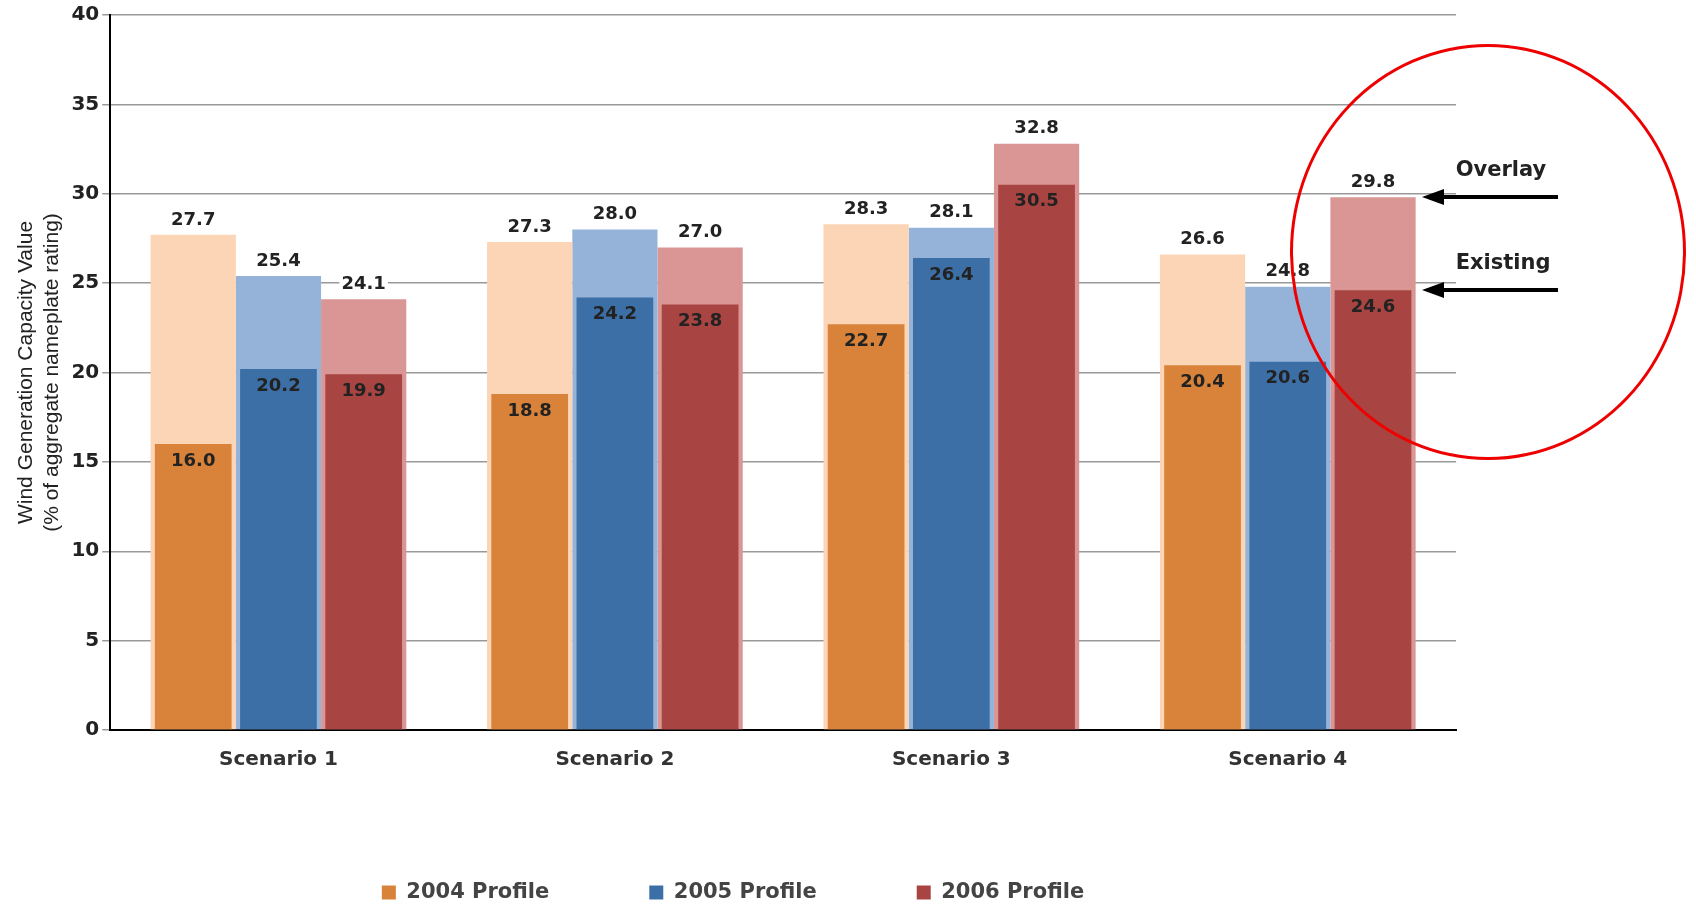 The image size is (1696, 913). What do you see at coordinates (1373, 305) in the screenshot?
I see `data-label: 24.6` at bounding box center [1373, 305].